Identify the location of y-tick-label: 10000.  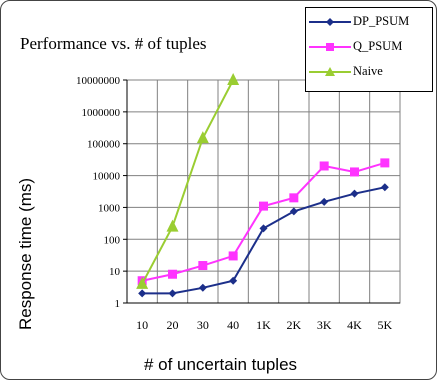
(107, 177).